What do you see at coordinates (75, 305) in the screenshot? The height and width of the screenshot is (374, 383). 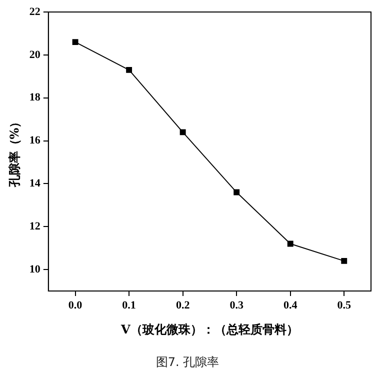 I see `x-tick-label: 0.0` at bounding box center [75, 305].